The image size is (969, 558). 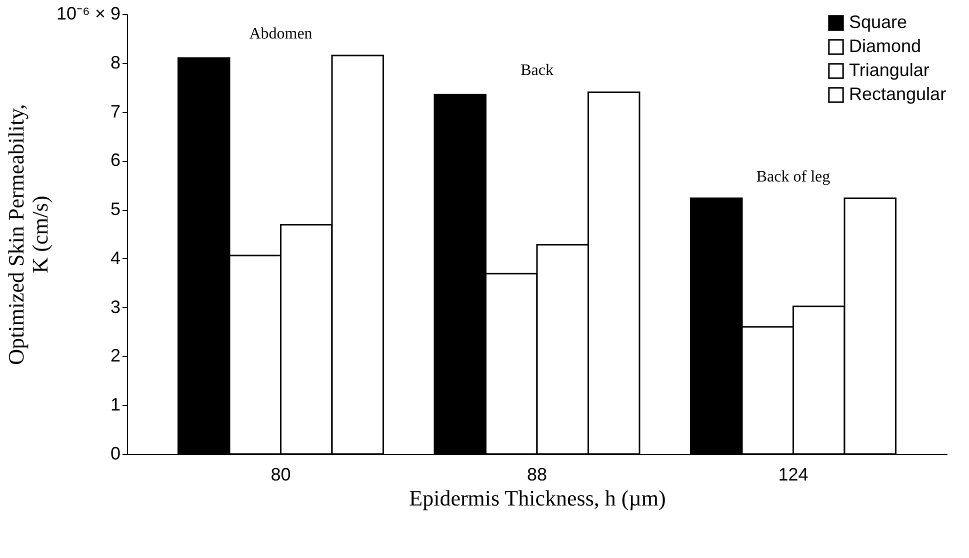 I want to click on x-tick-label: 88, so click(x=537, y=474).